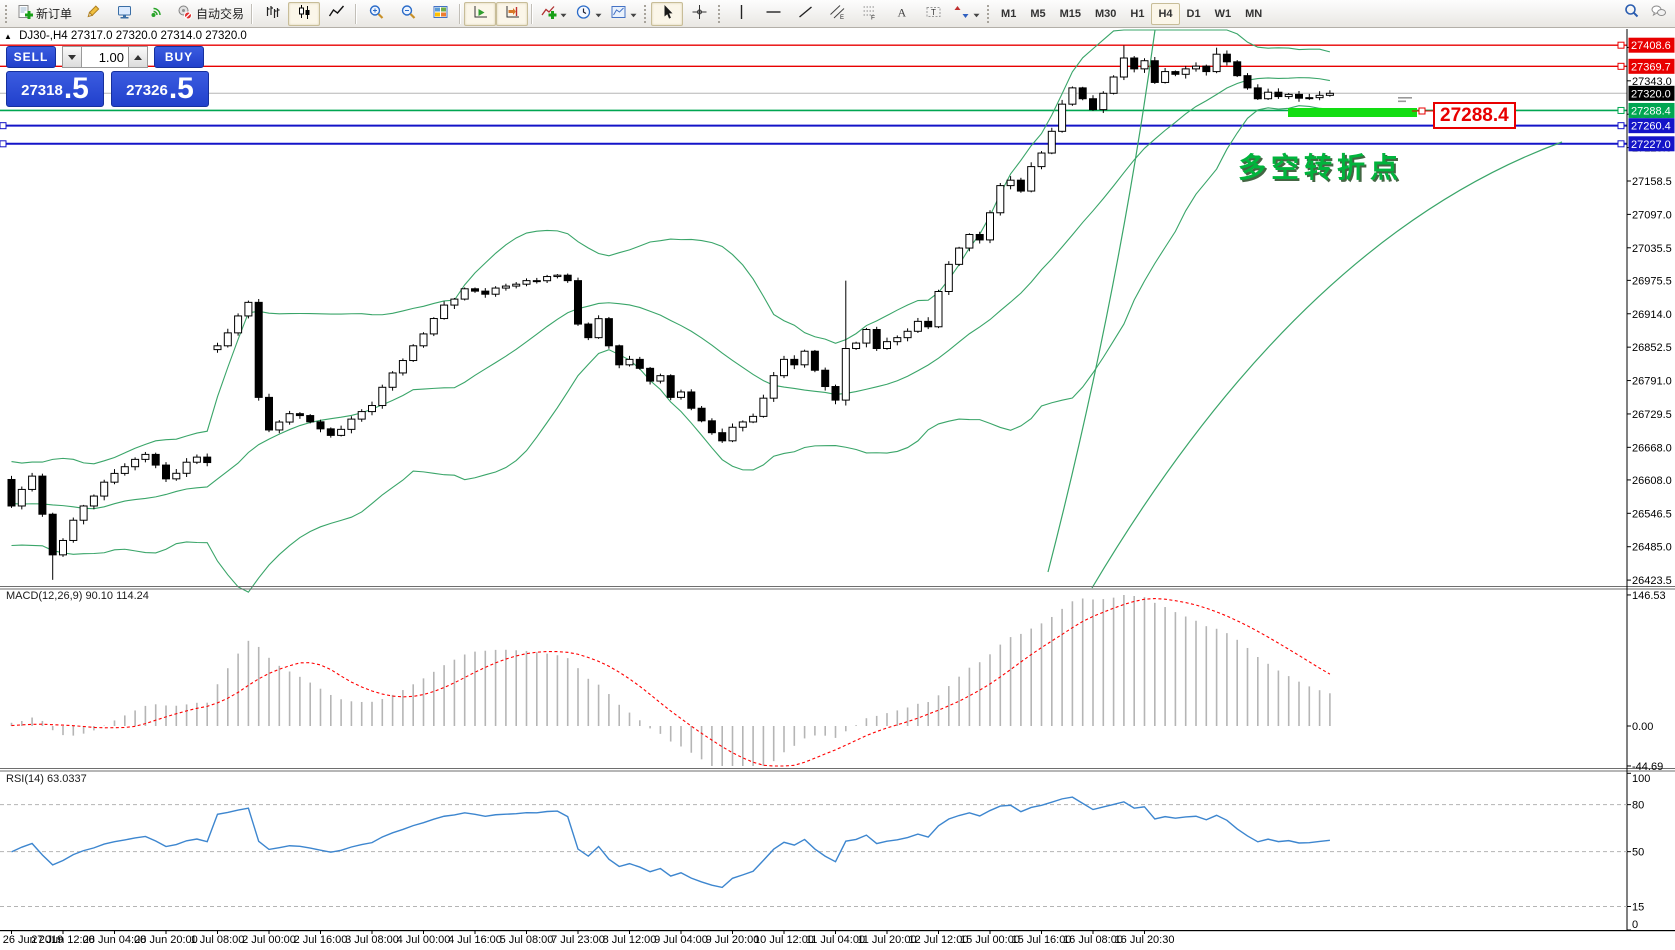 This screenshot has height=950, width=1675. I want to click on vertical-line-button, so click(741, 14).